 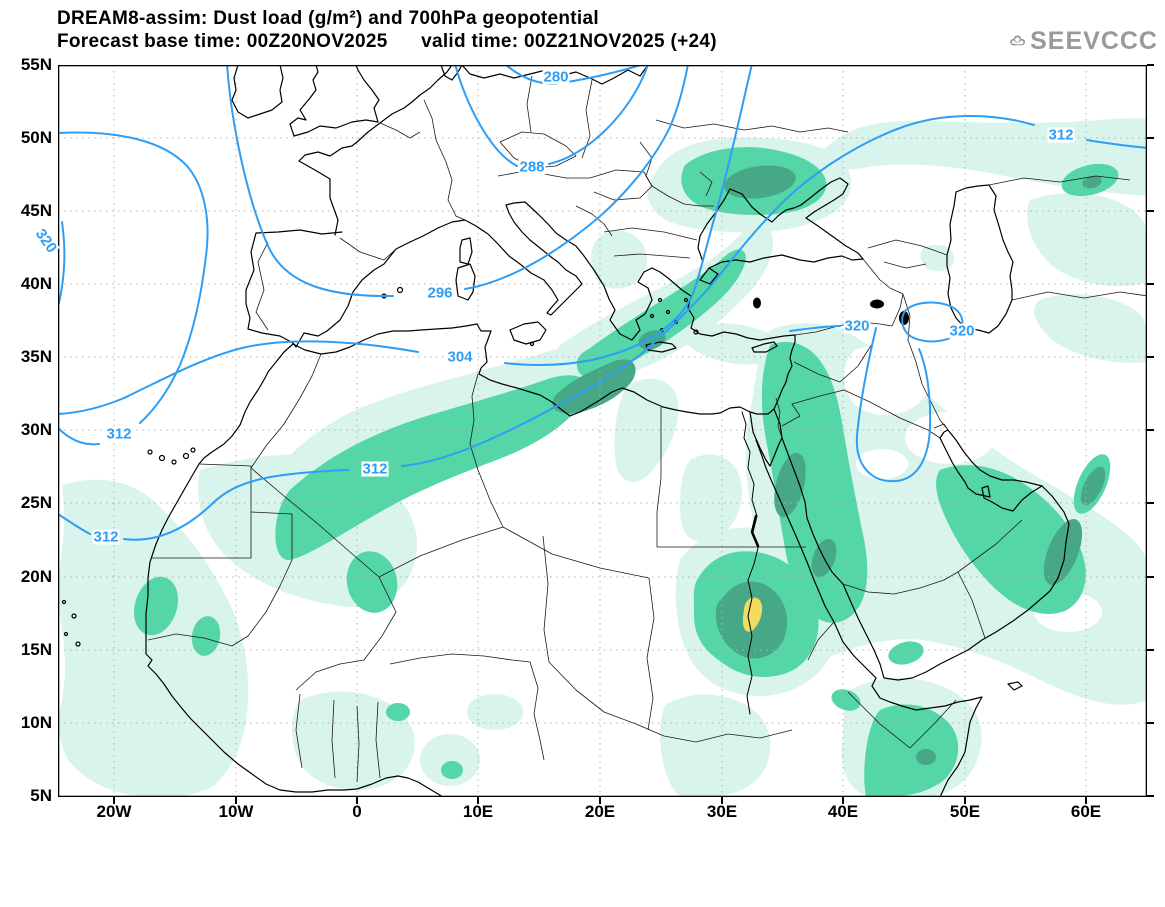 What do you see at coordinates (1086, 811) in the screenshot?
I see `lon-label: 60E` at bounding box center [1086, 811].